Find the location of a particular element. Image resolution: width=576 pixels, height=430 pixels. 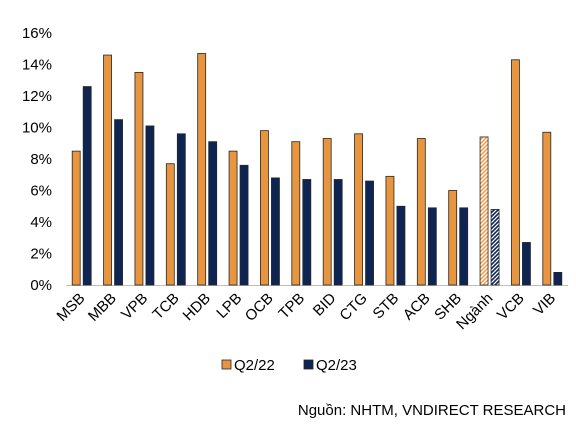

bar-Q2-22-MBB is located at coordinates (107, 170).